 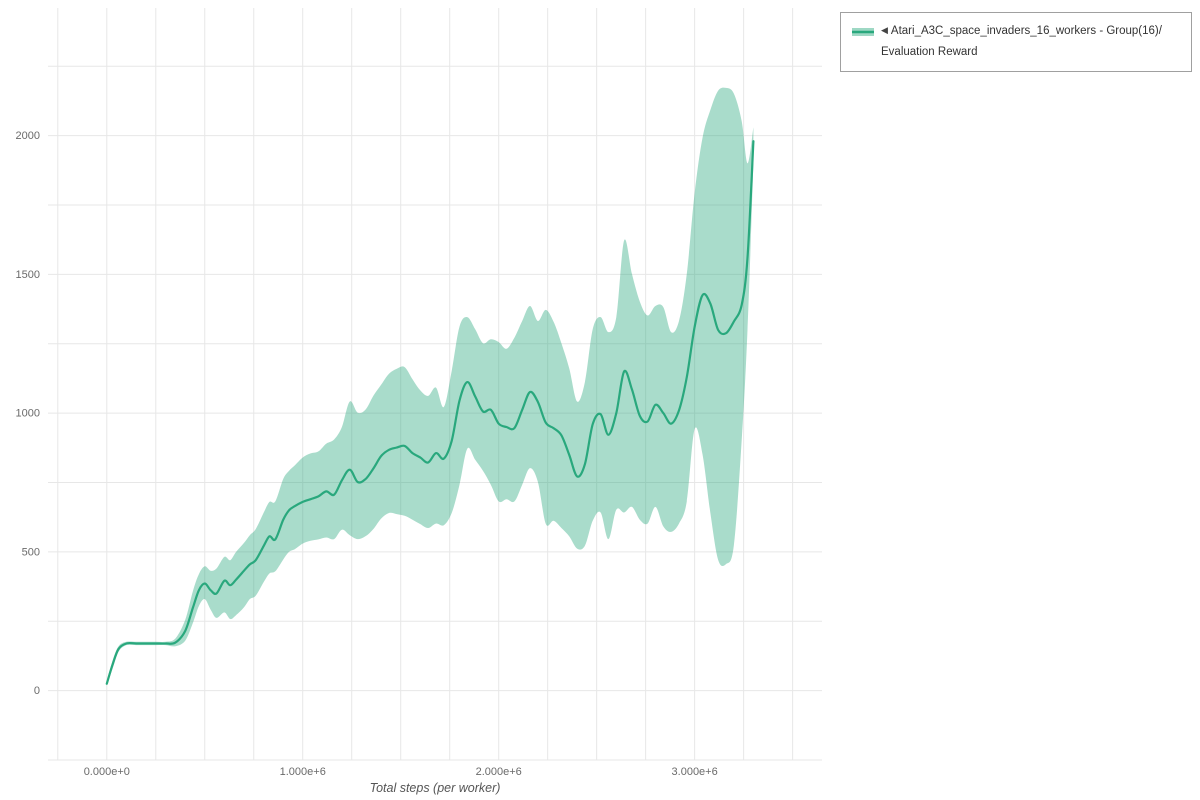 What do you see at coordinates (31, 552) in the screenshot?
I see `y-tick-label: 500` at bounding box center [31, 552].